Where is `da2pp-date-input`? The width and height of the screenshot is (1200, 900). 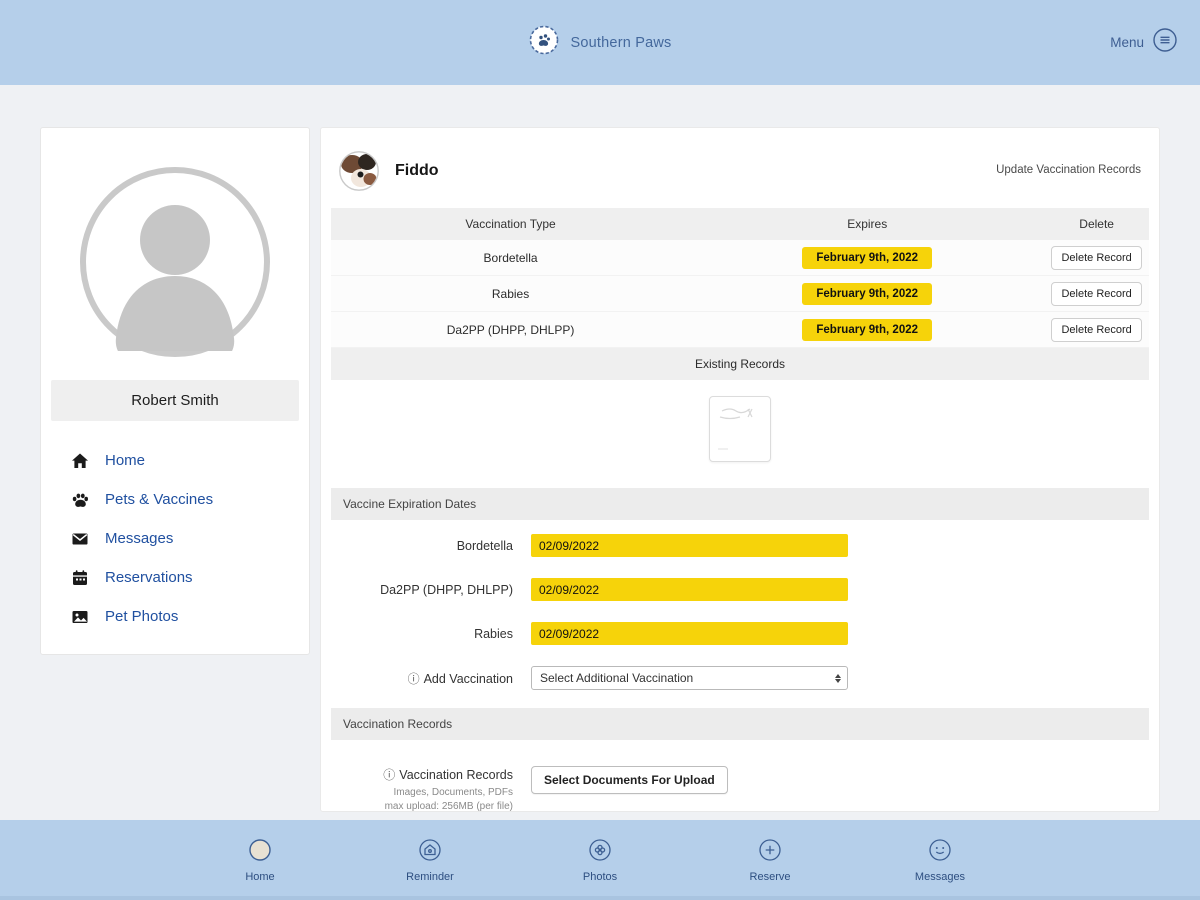 da2pp-date-input is located at coordinates (689, 589).